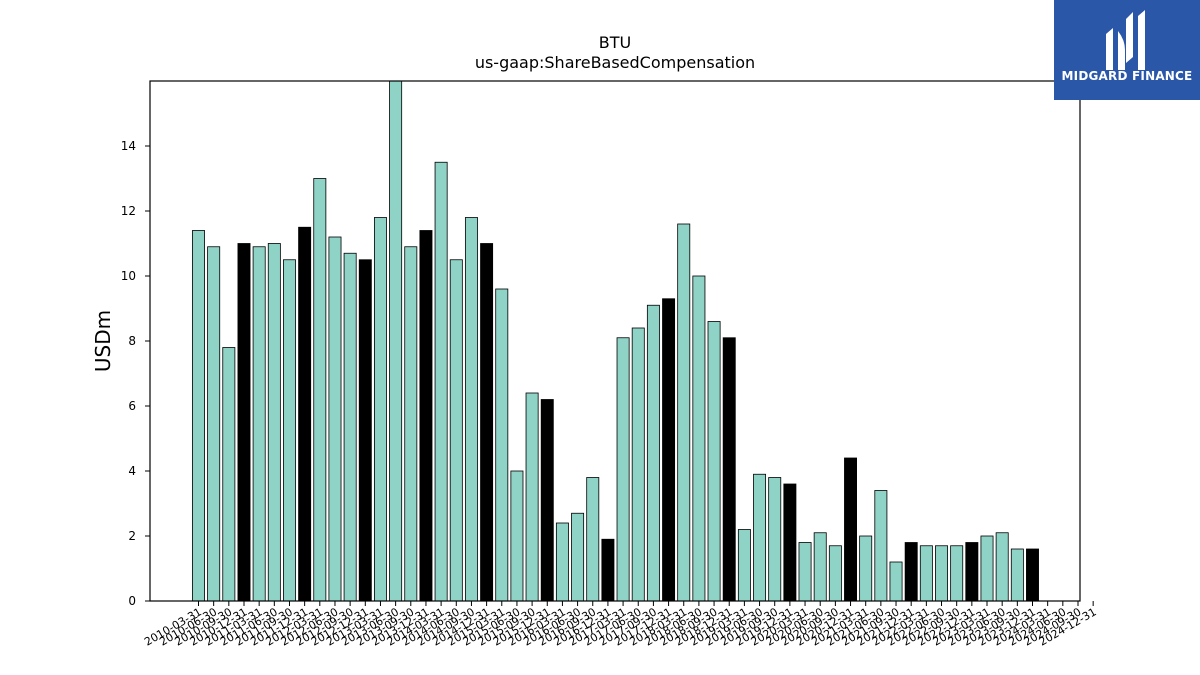  What do you see at coordinates (615, 42) in the screenshot?
I see `chart-title: BTU` at bounding box center [615, 42].